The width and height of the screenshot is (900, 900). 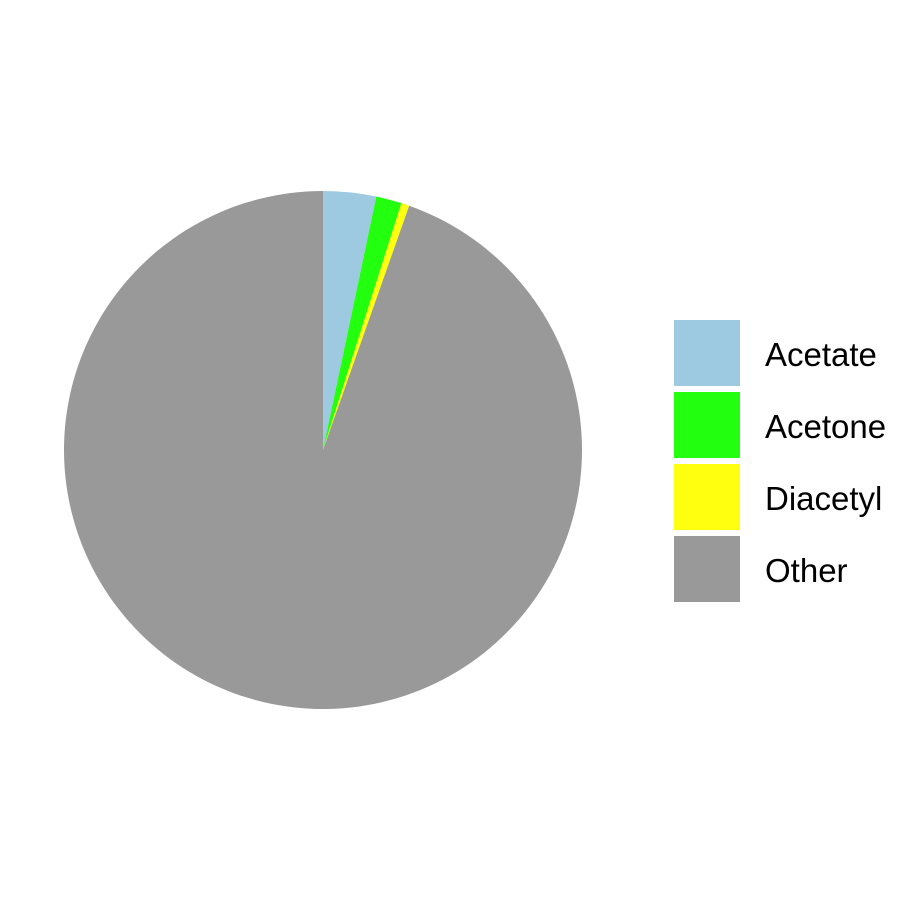 What do you see at coordinates (350, 320) in the screenshot?
I see `pie-slice-acetate` at bounding box center [350, 320].